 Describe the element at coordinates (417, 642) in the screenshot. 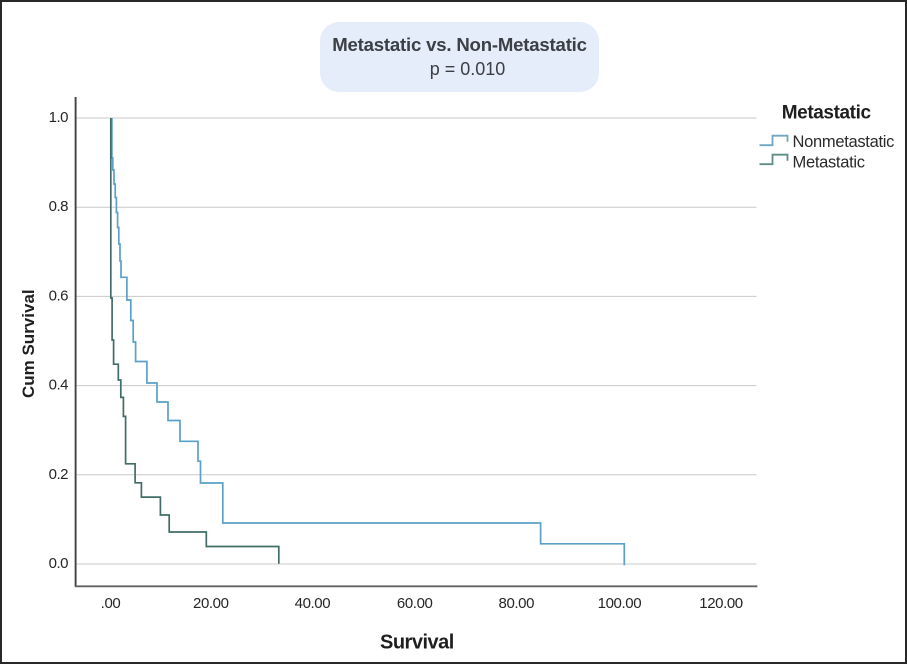

I see `svg-text: Survival` at that location.